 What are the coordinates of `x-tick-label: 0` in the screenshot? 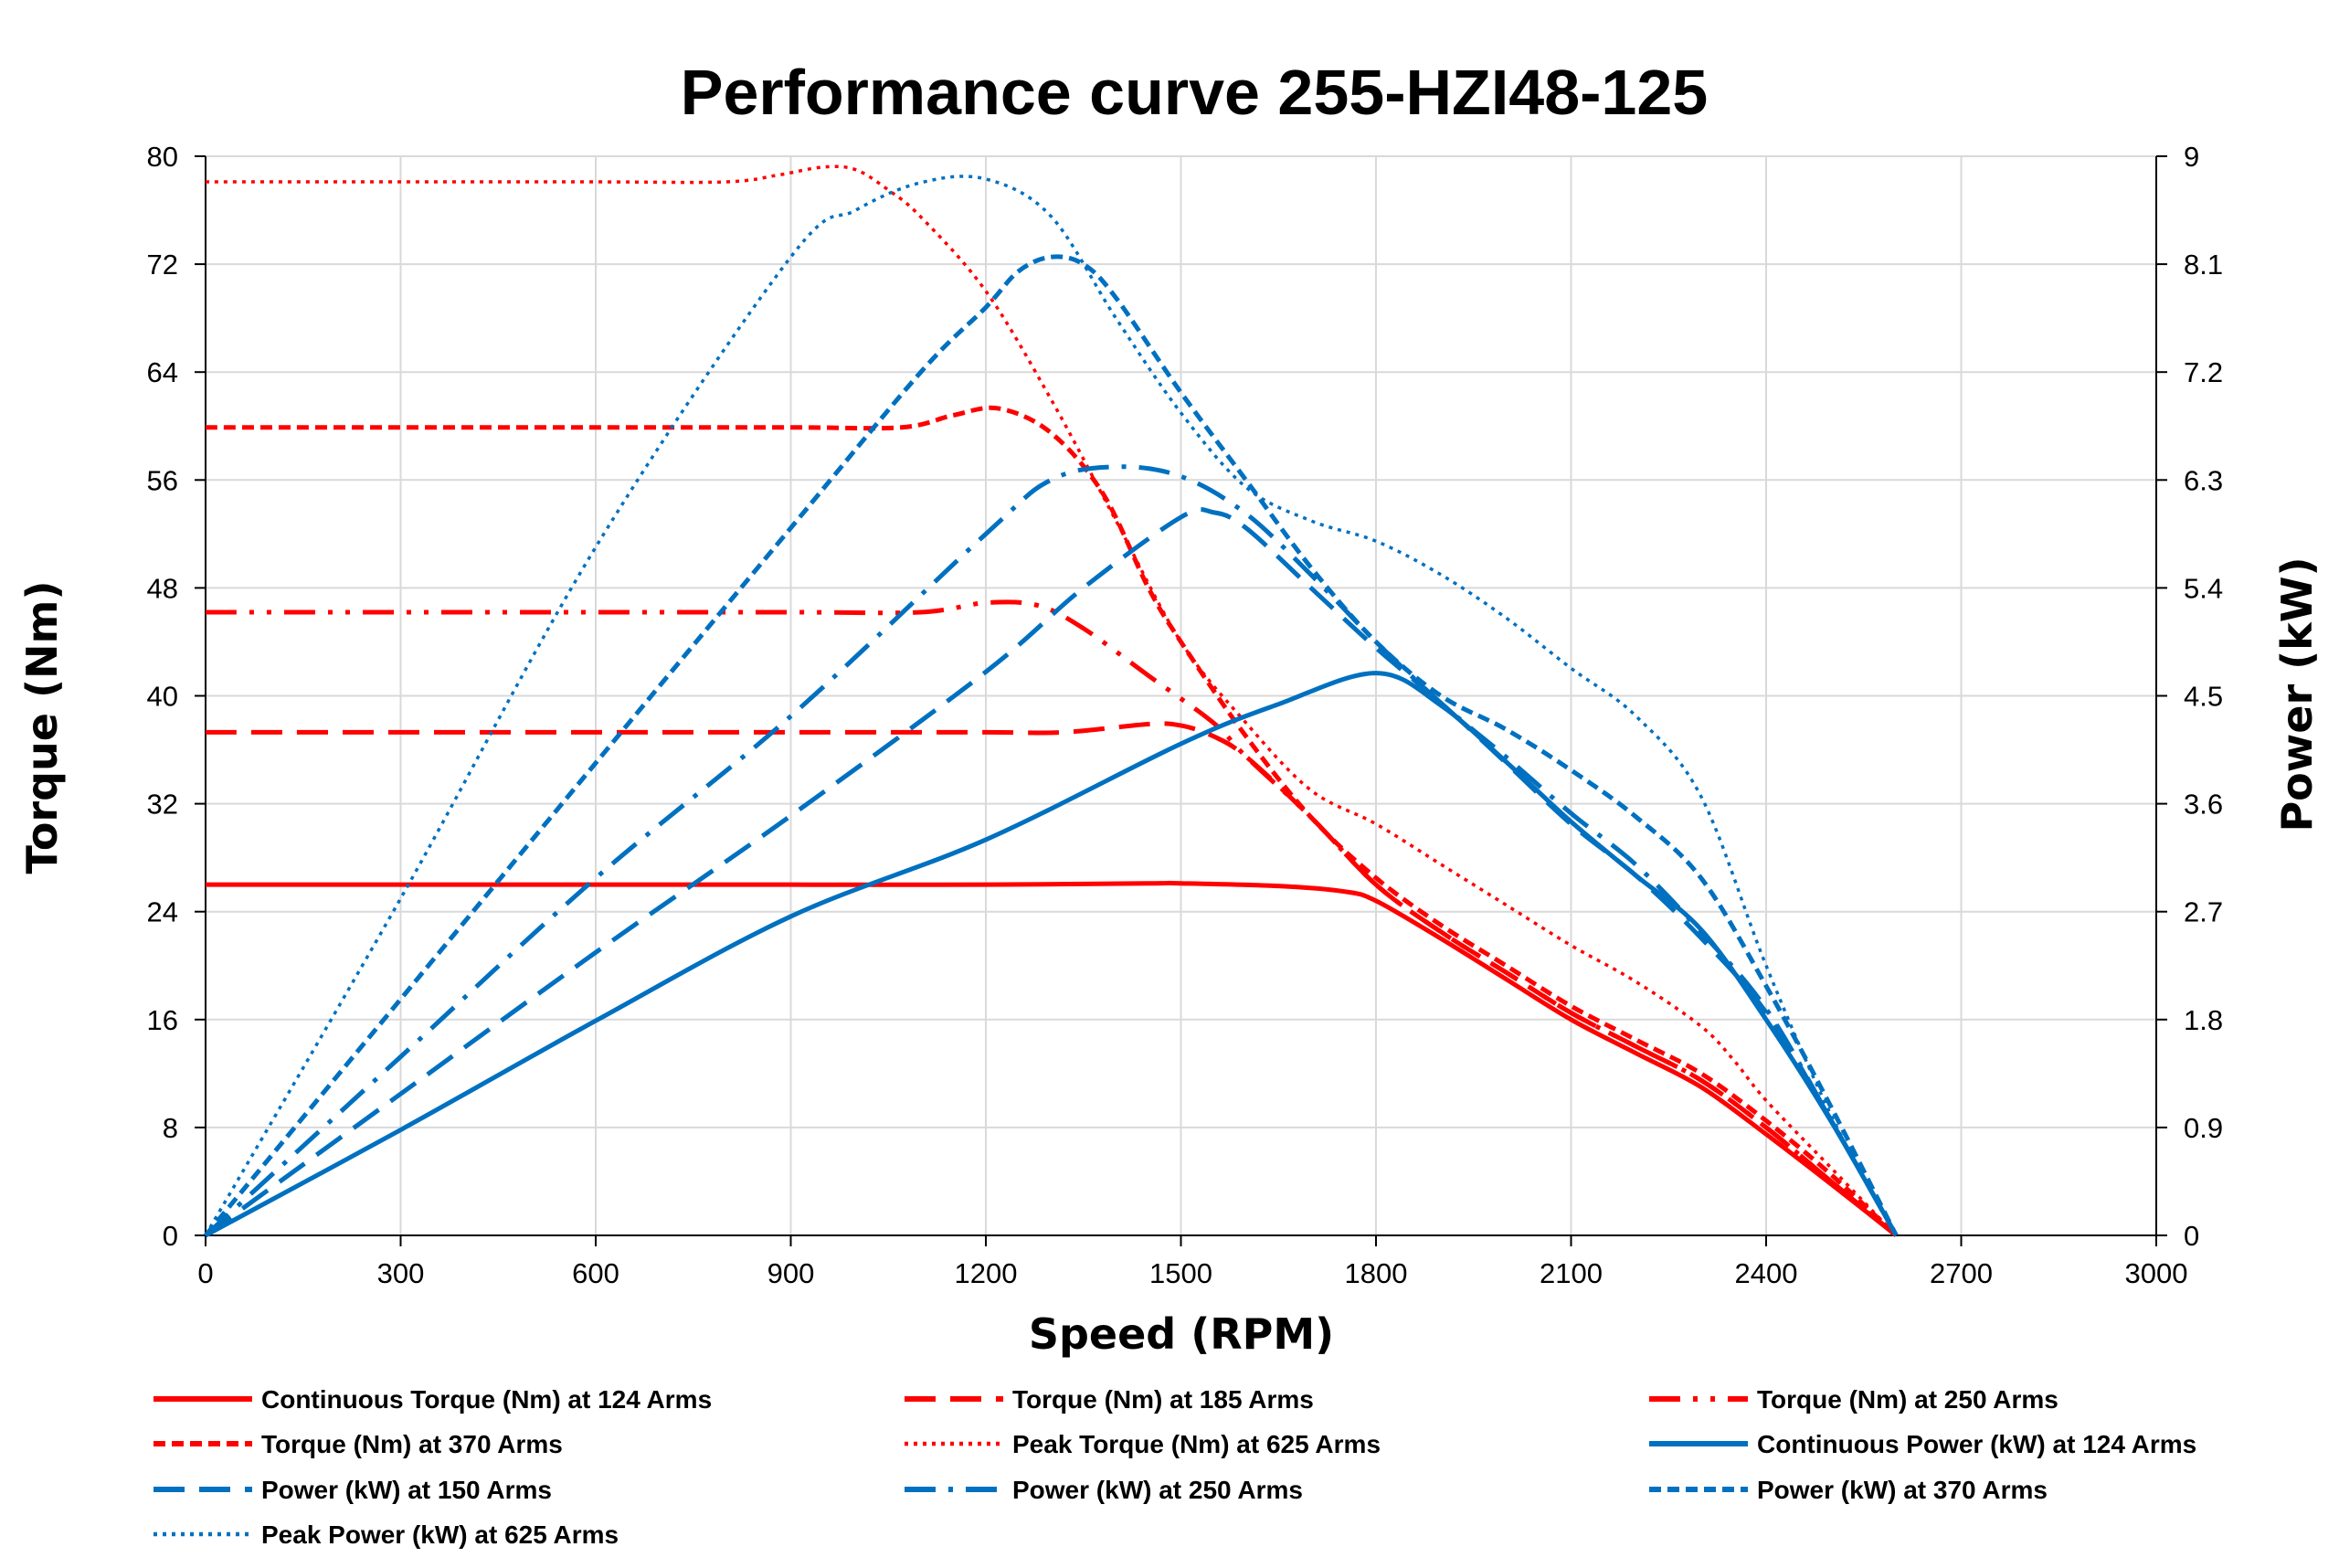 It's located at (205, 1273).